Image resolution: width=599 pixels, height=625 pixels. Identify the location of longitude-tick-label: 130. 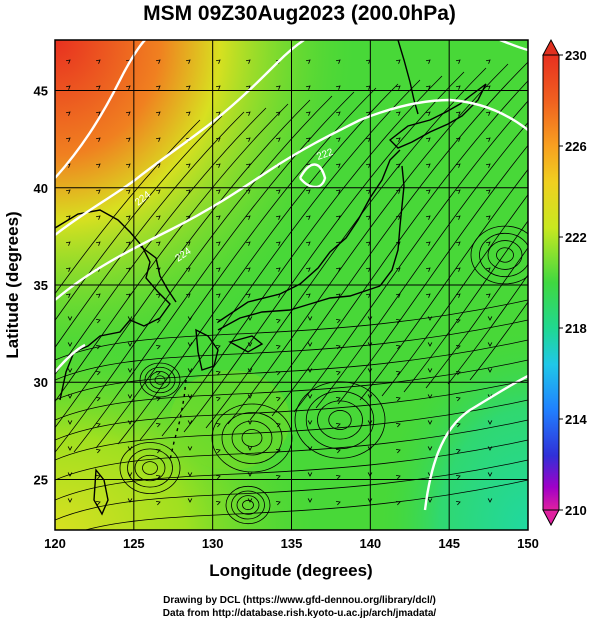
(213, 543).